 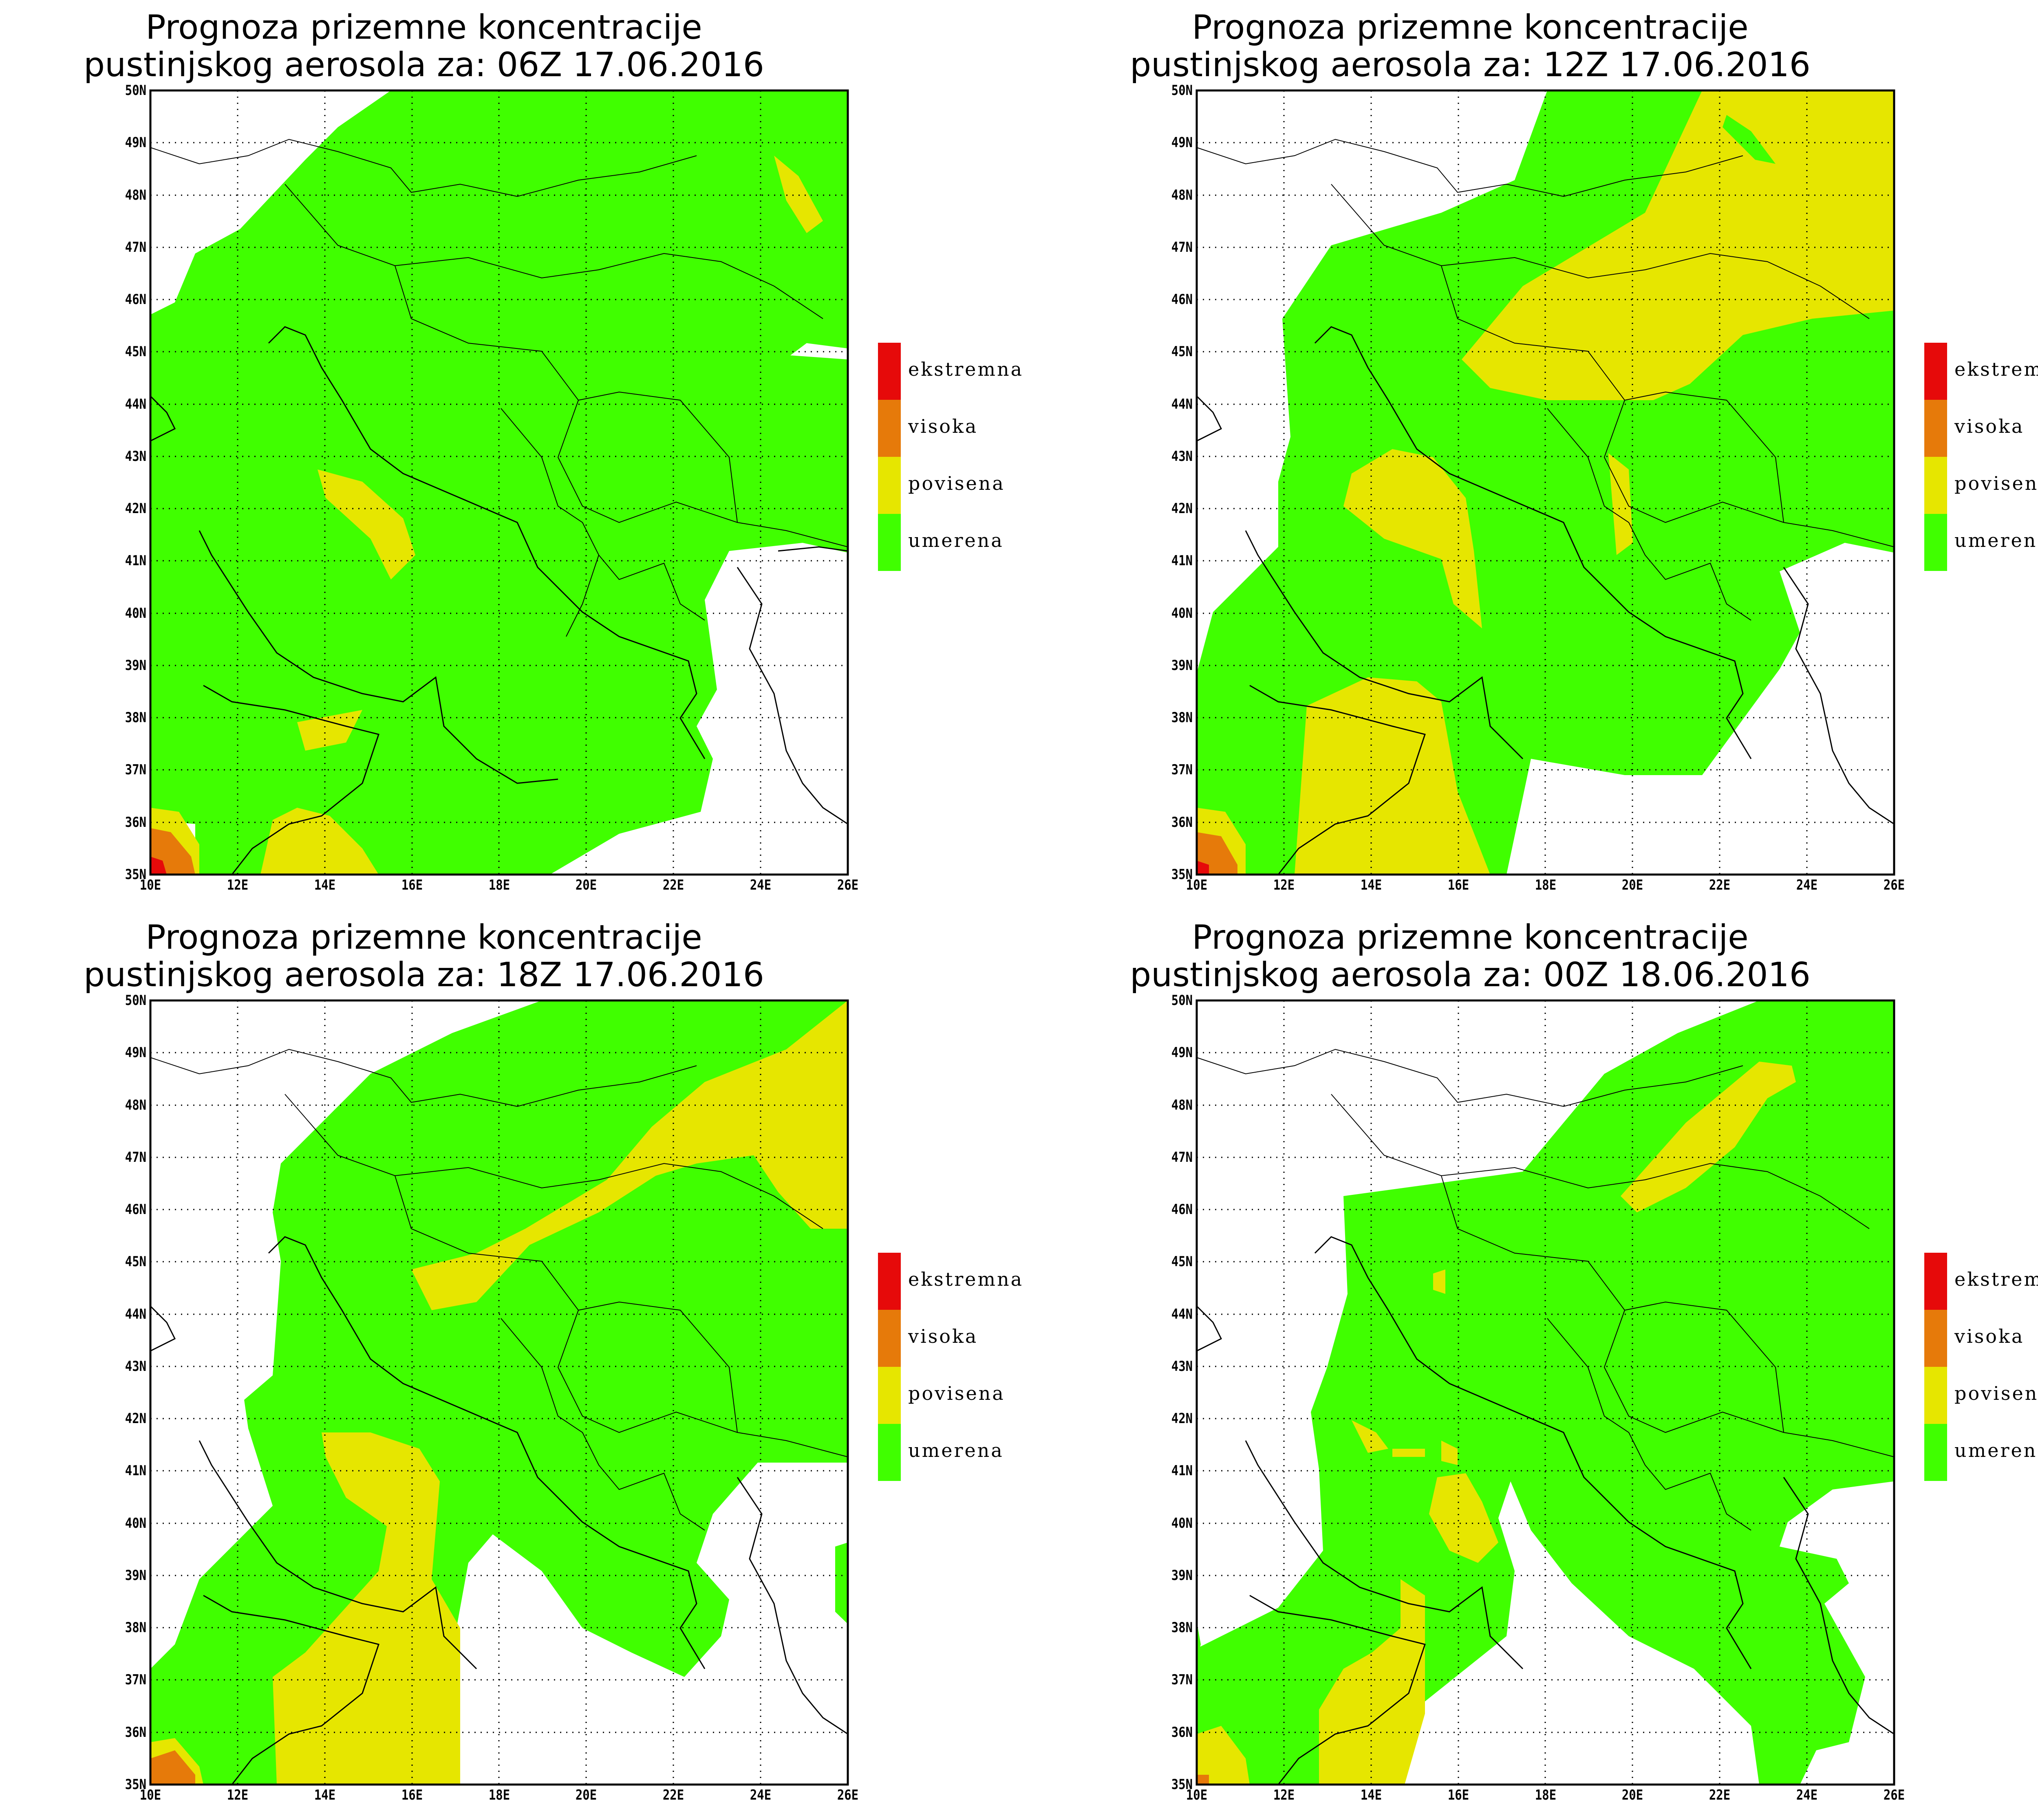 What do you see at coordinates (1720, 885) in the screenshot?
I see `lon-tick-label: 22E` at bounding box center [1720, 885].